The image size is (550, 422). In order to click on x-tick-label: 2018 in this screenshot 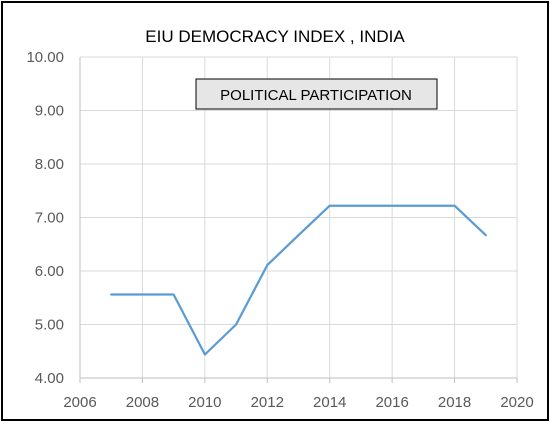, I will do `click(454, 402)`.